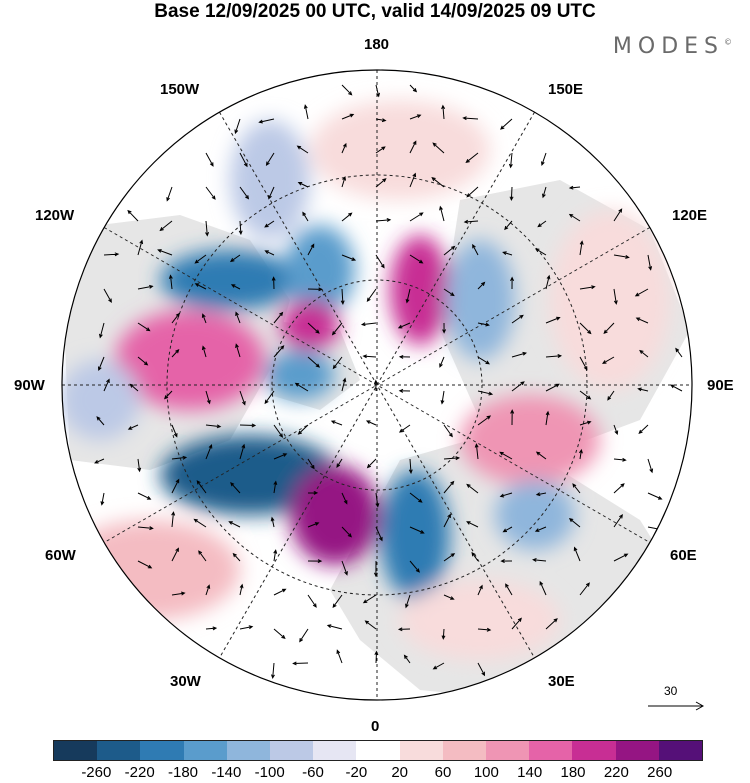  Describe the element at coordinates (530, 772) in the screenshot. I see `colorbar-tick-label: 140` at that location.